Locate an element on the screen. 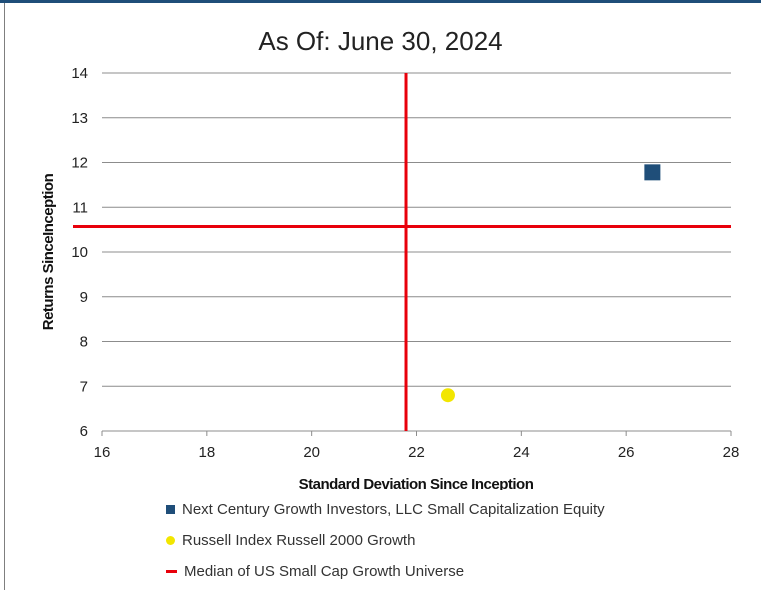 Image resolution: width=761 pixels, height=590 pixels. data-points is located at coordinates (550, 283).